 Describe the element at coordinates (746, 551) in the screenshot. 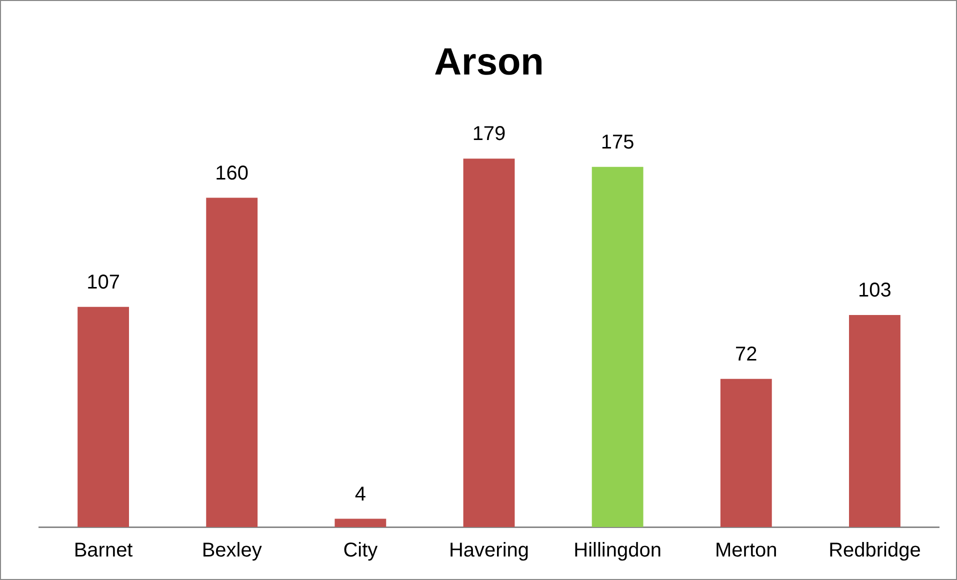

I see `x-tick-label: Merton` at that location.